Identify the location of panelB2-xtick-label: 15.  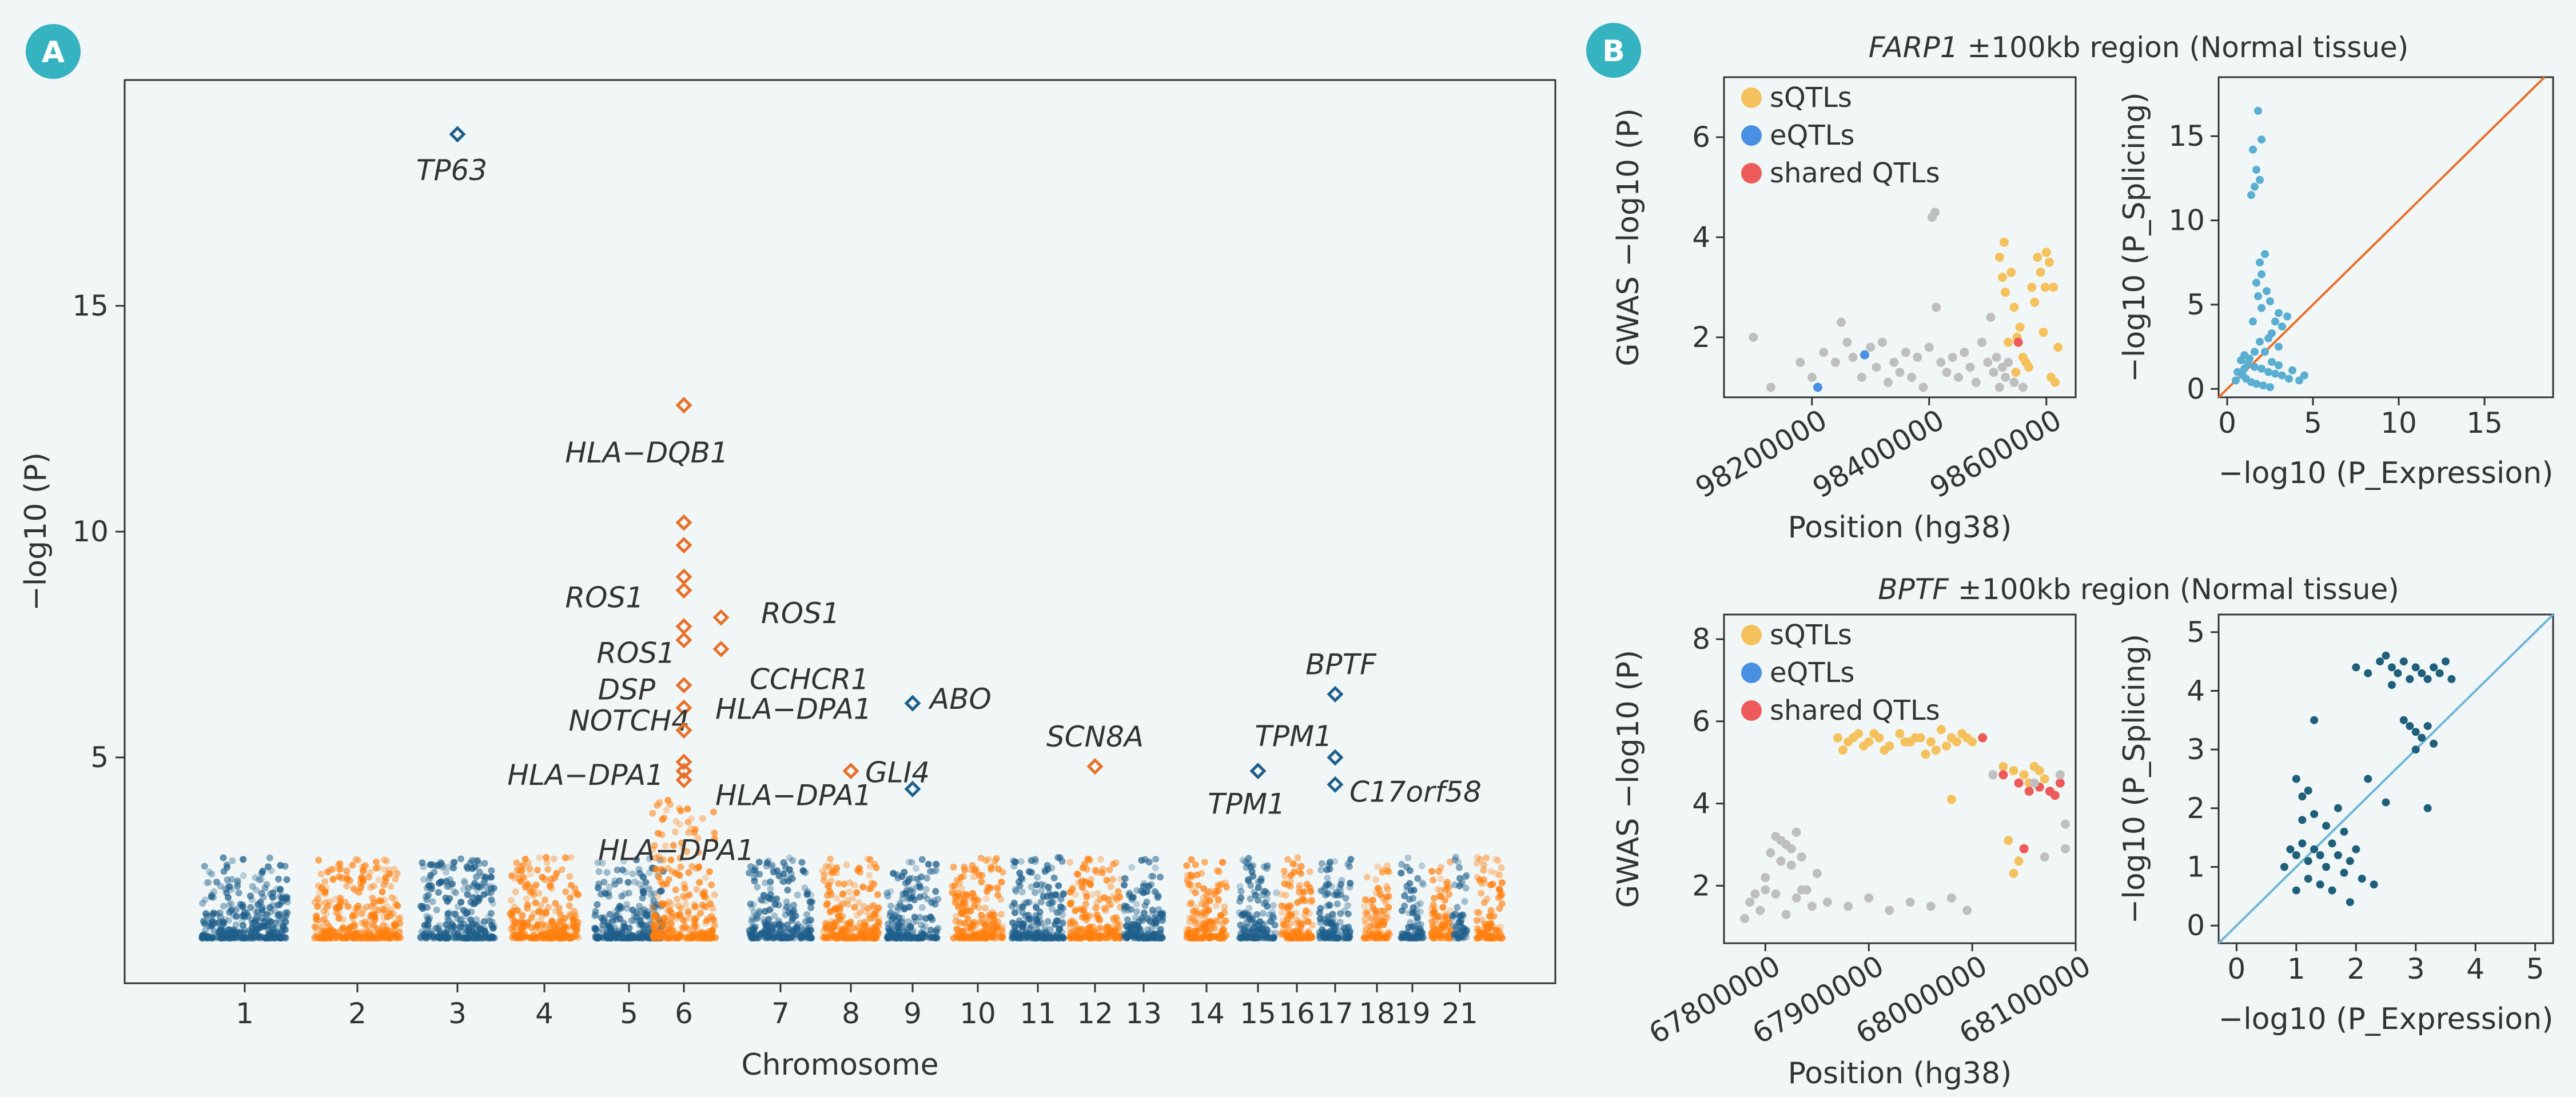
(2484, 423).